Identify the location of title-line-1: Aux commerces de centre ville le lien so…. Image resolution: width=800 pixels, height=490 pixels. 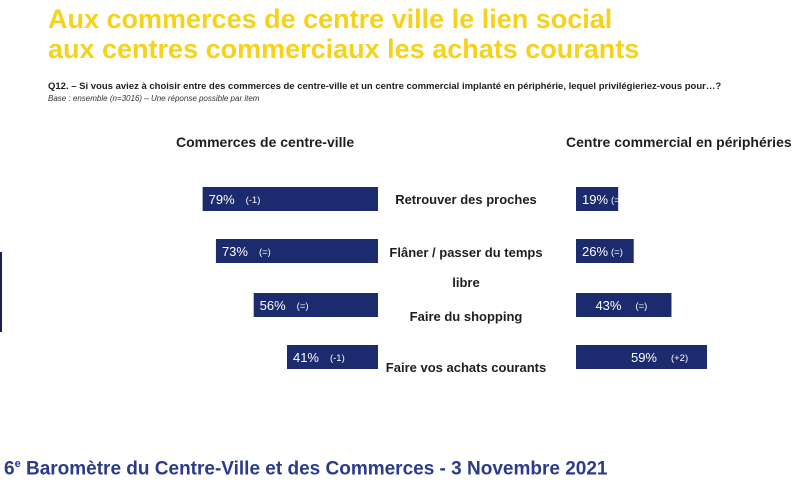
(330, 19).